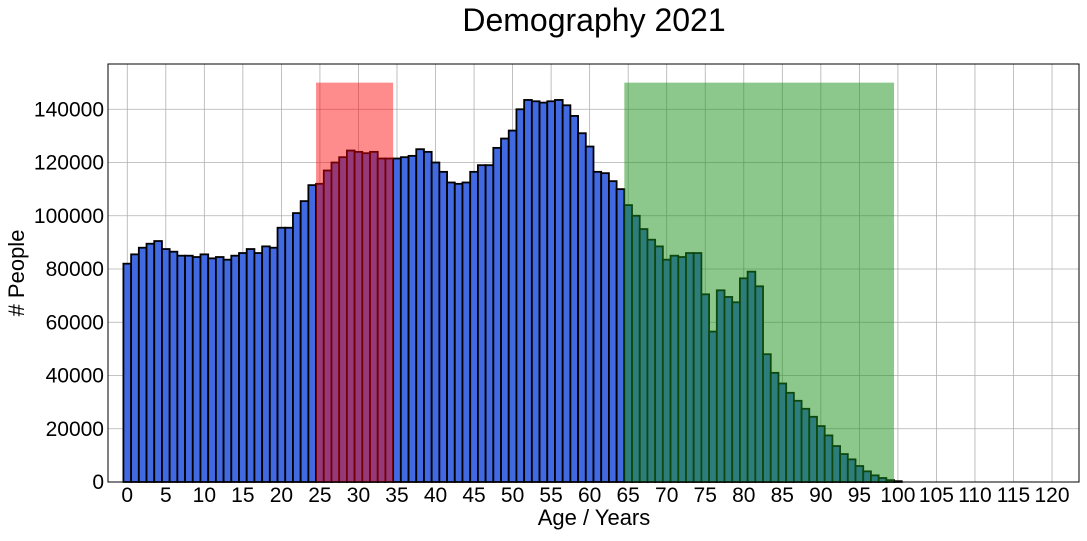  What do you see at coordinates (75, 376) in the screenshot?
I see `y-tick-label: 40000` at bounding box center [75, 376].